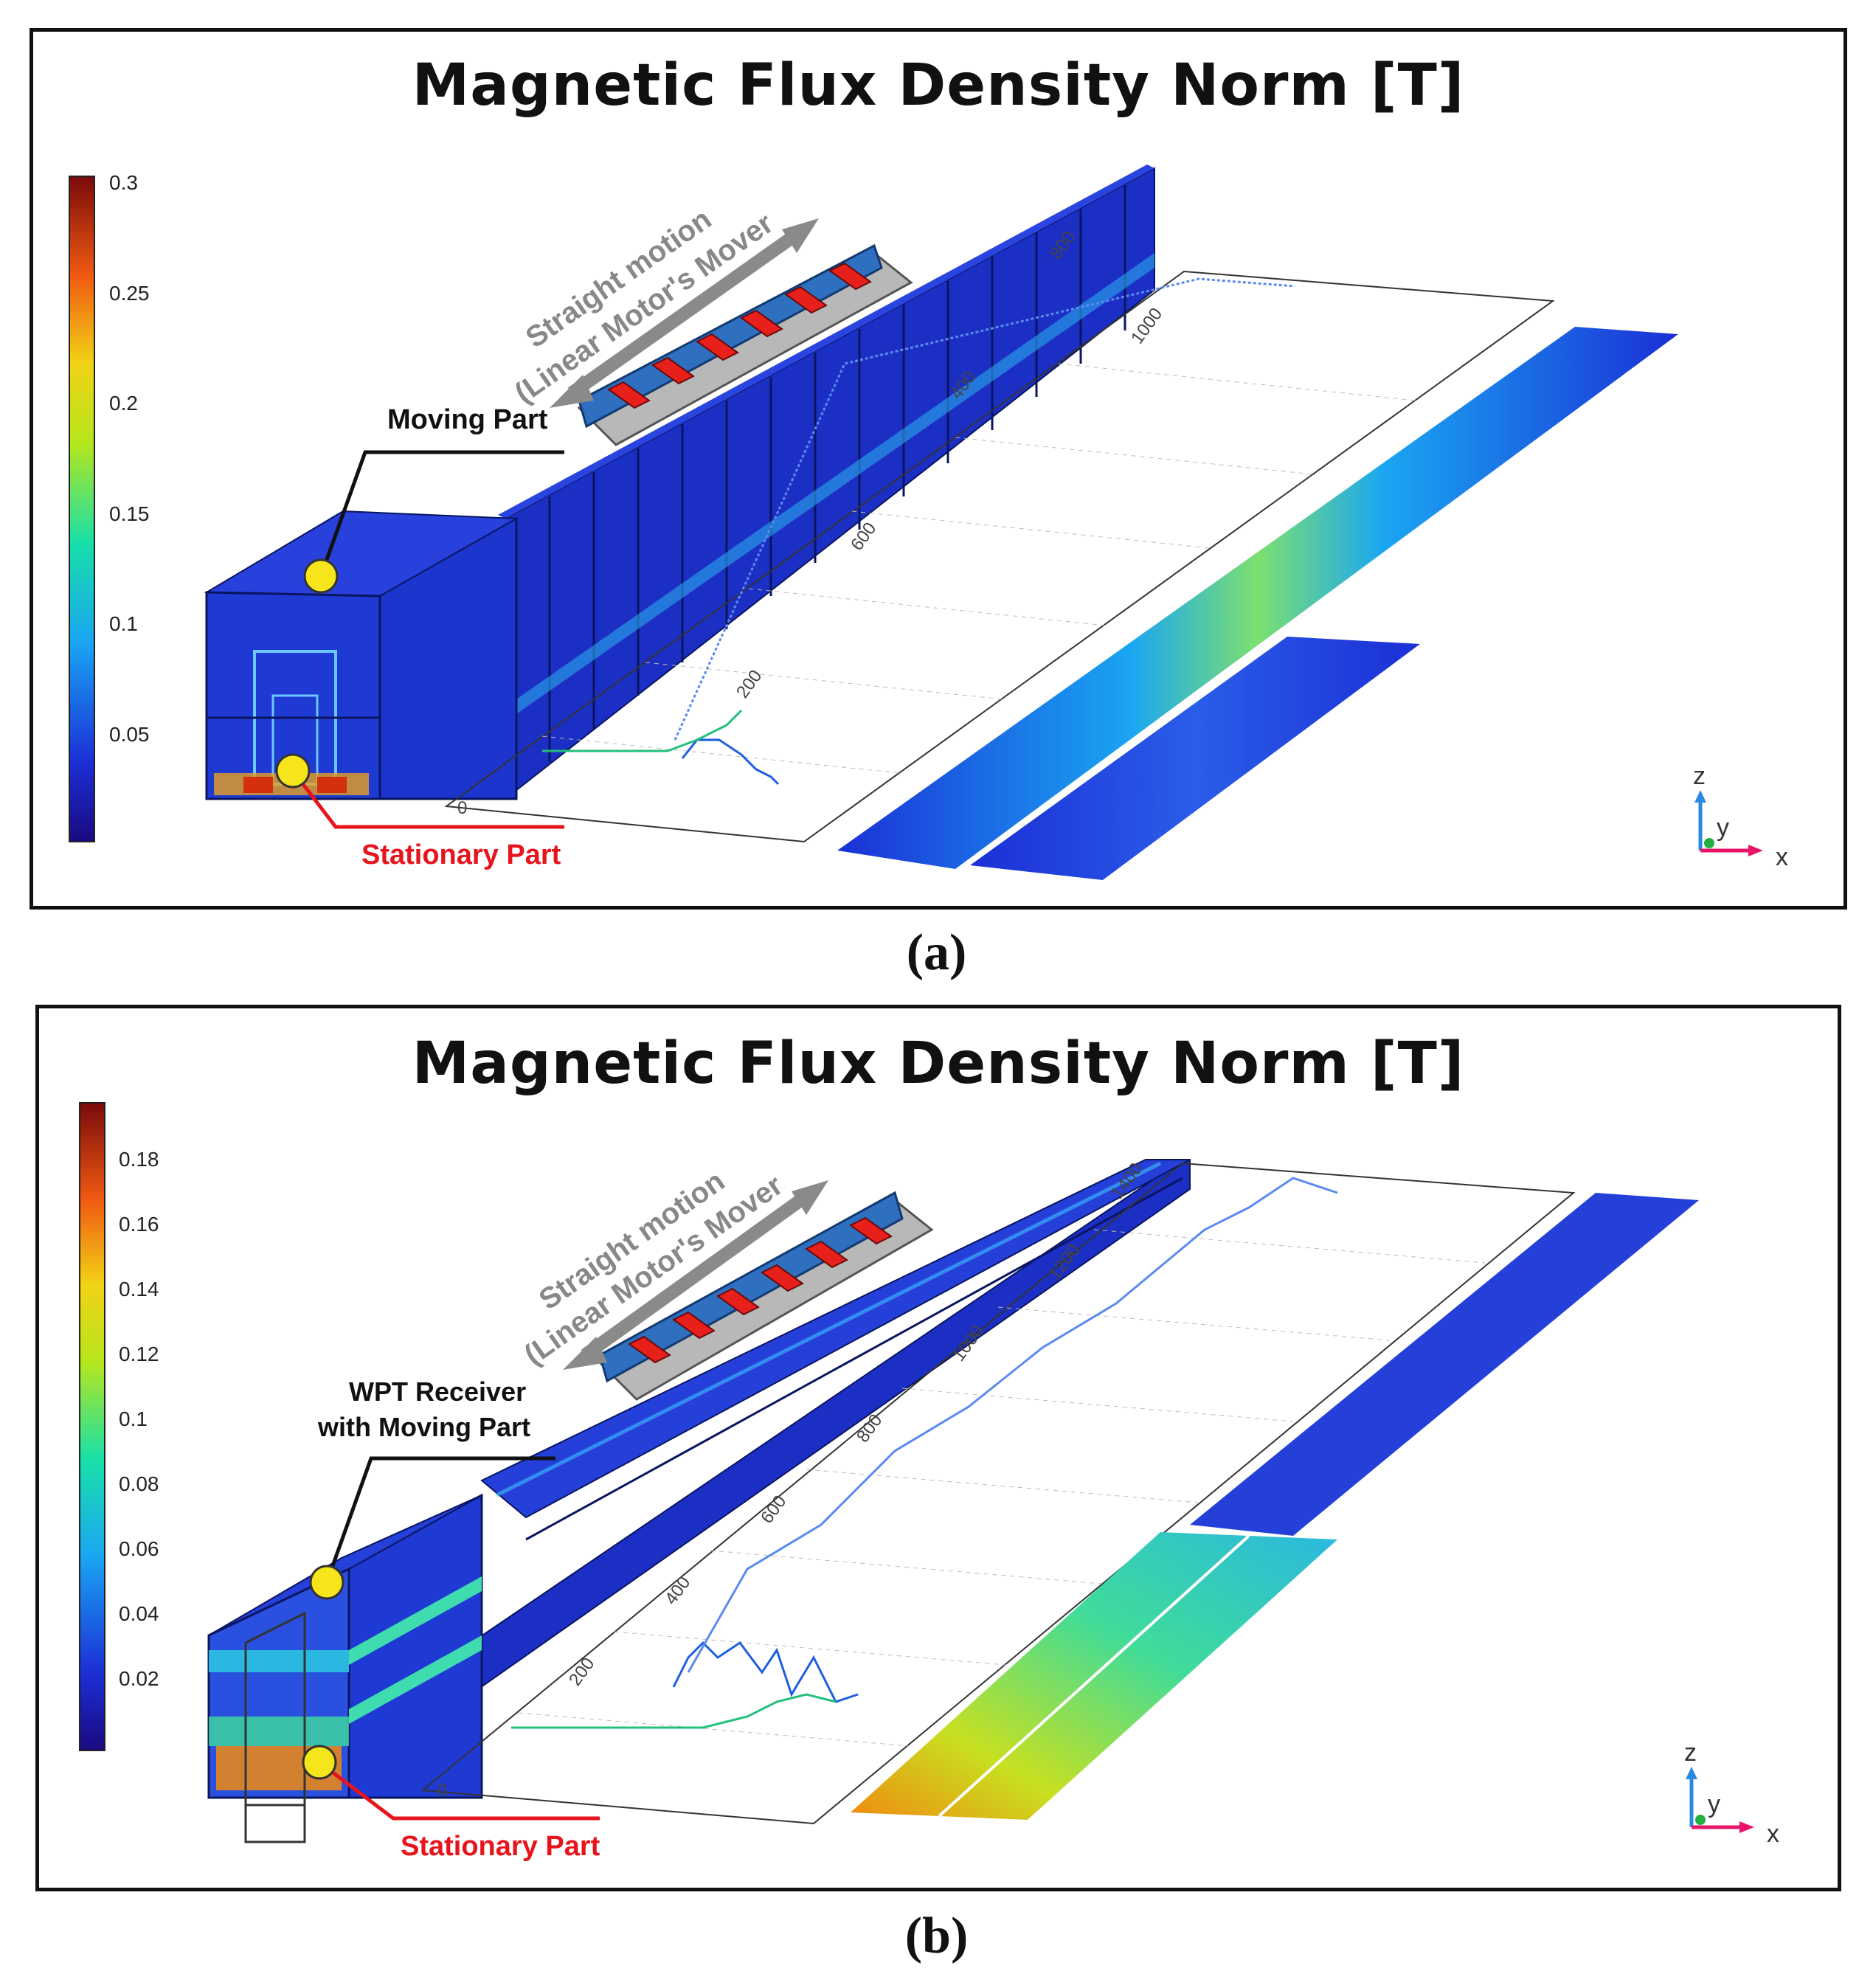 This screenshot has width=1873, height=1988. What do you see at coordinates (319, 1763) in the screenshot?
I see `stationary-part-marker-b` at bounding box center [319, 1763].